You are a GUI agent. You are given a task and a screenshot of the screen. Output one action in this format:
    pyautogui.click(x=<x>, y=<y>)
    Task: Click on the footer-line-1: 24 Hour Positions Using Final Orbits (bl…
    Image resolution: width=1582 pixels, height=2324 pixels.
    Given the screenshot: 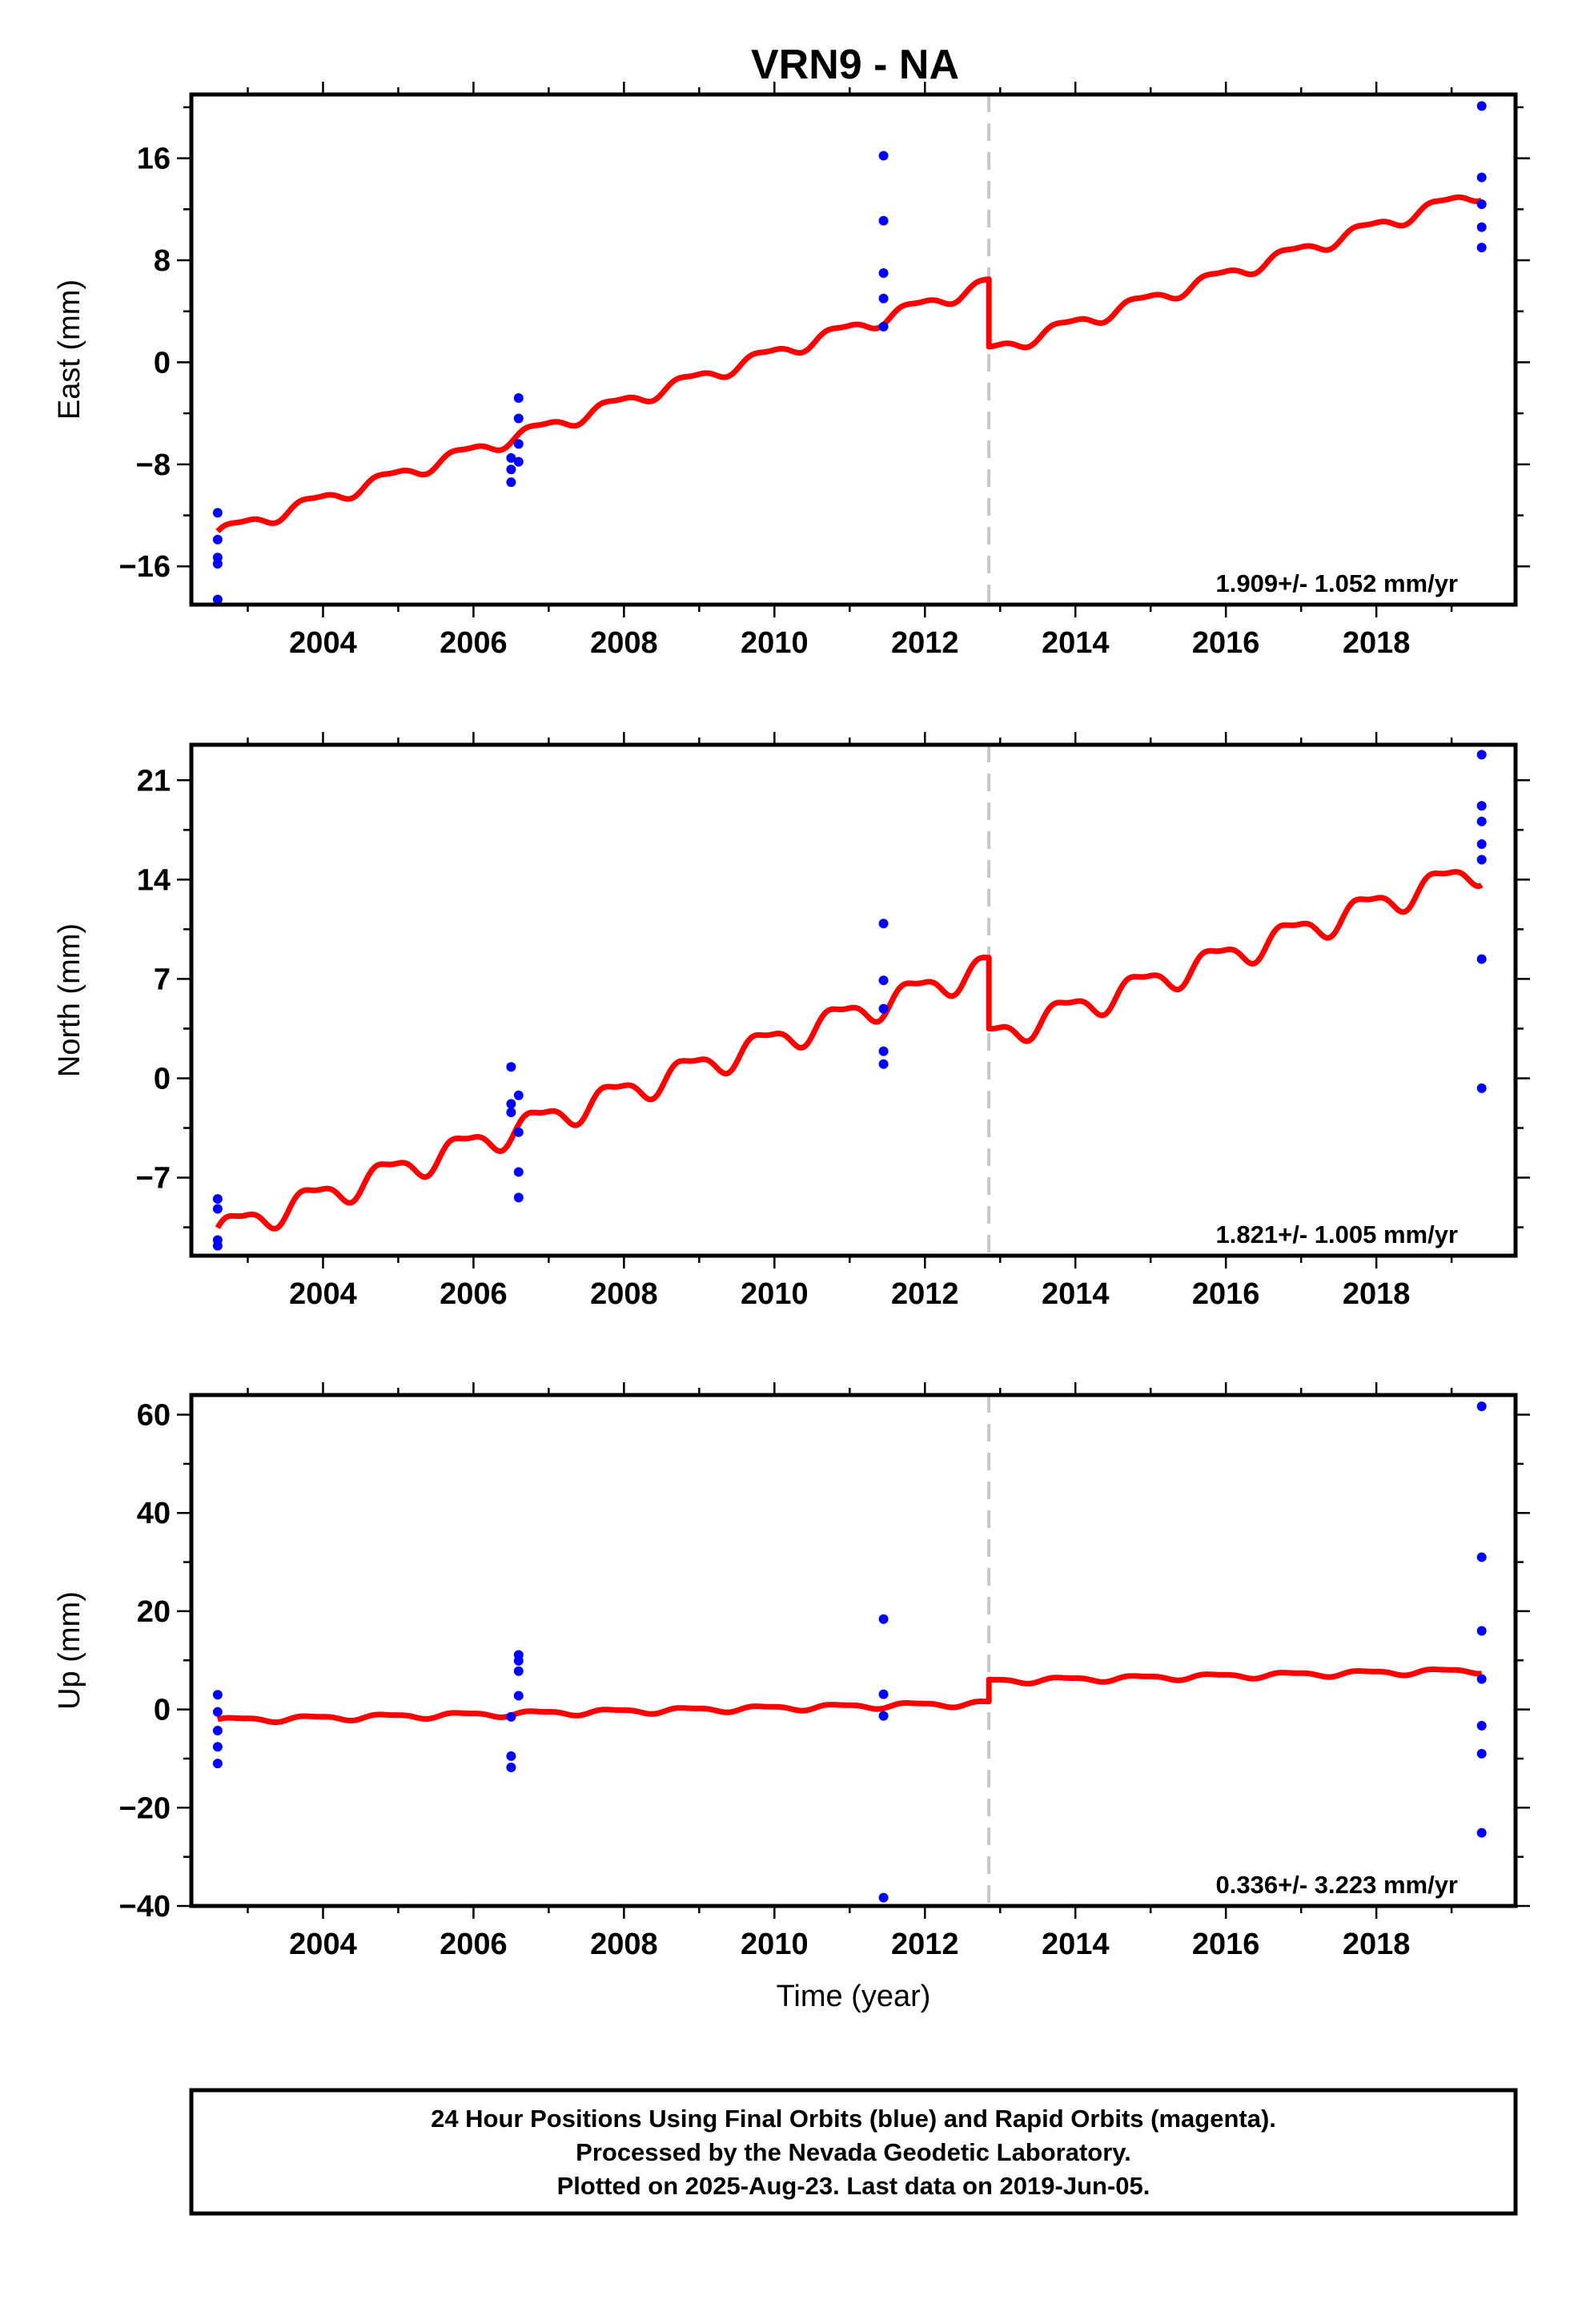 What is the action you would take?
    pyautogui.click(x=853, y=2119)
    